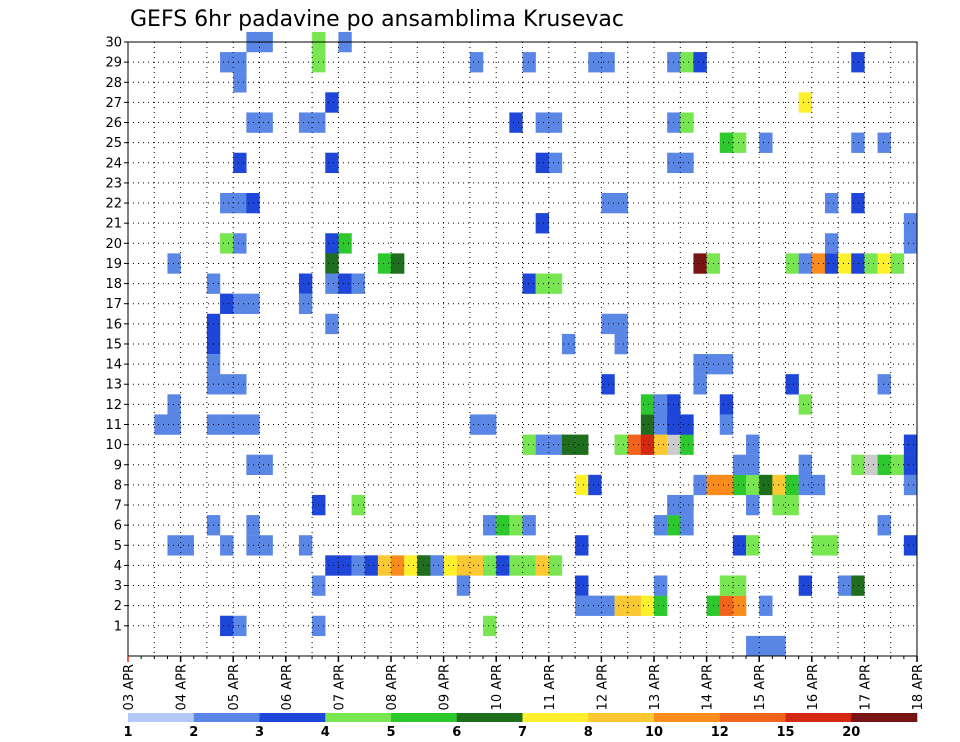 The height and width of the screenshot is (742, 960). I want to click on y-tick-label: 21, so click(113, 224).